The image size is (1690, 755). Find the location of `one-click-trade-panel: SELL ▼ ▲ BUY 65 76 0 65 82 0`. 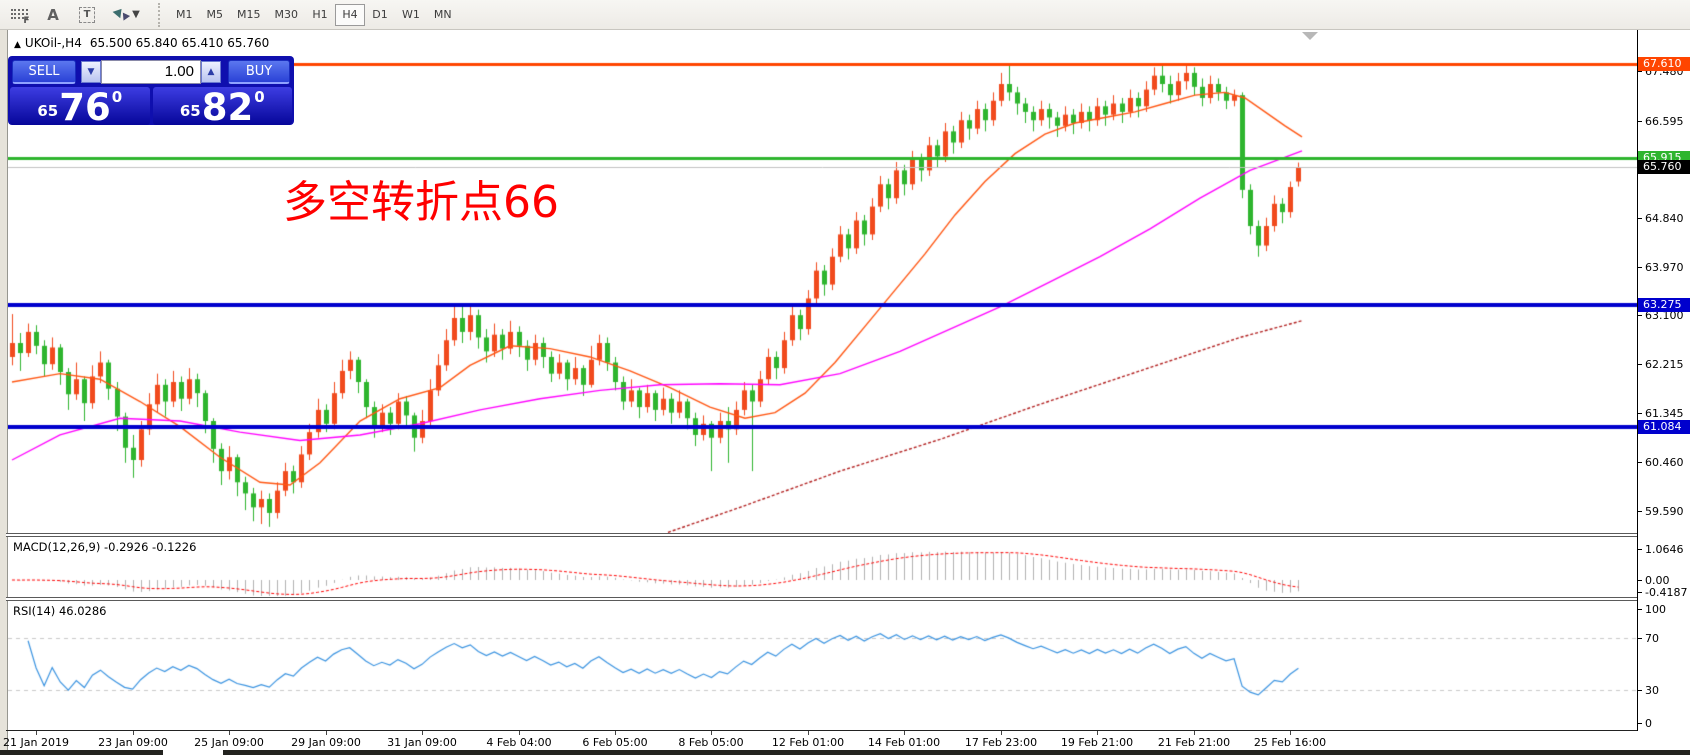

one-click-trade-panel: SELL ▼ ▲ BUY 65 76 0 65 82 0 is located at coordinates (151, 92).